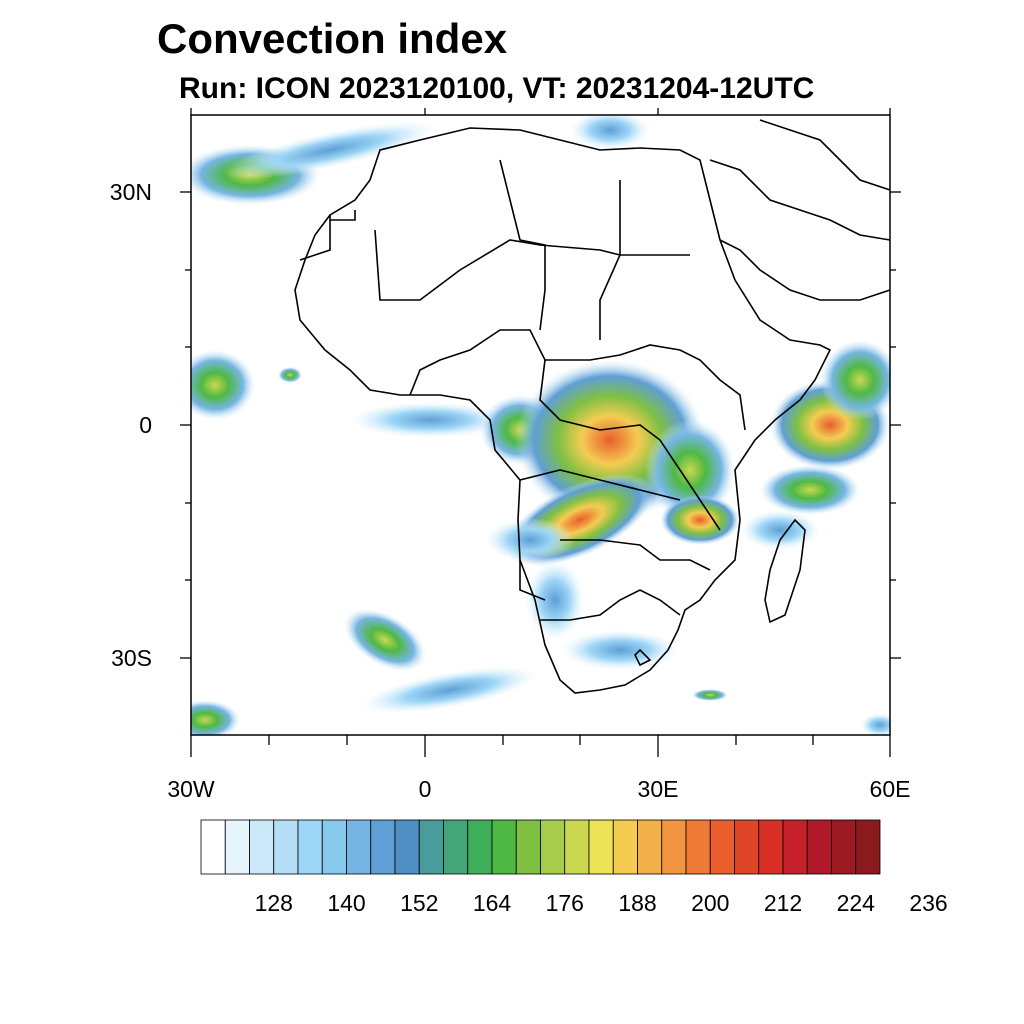  I want to click on map-title: Convection index, so click(332, 38).